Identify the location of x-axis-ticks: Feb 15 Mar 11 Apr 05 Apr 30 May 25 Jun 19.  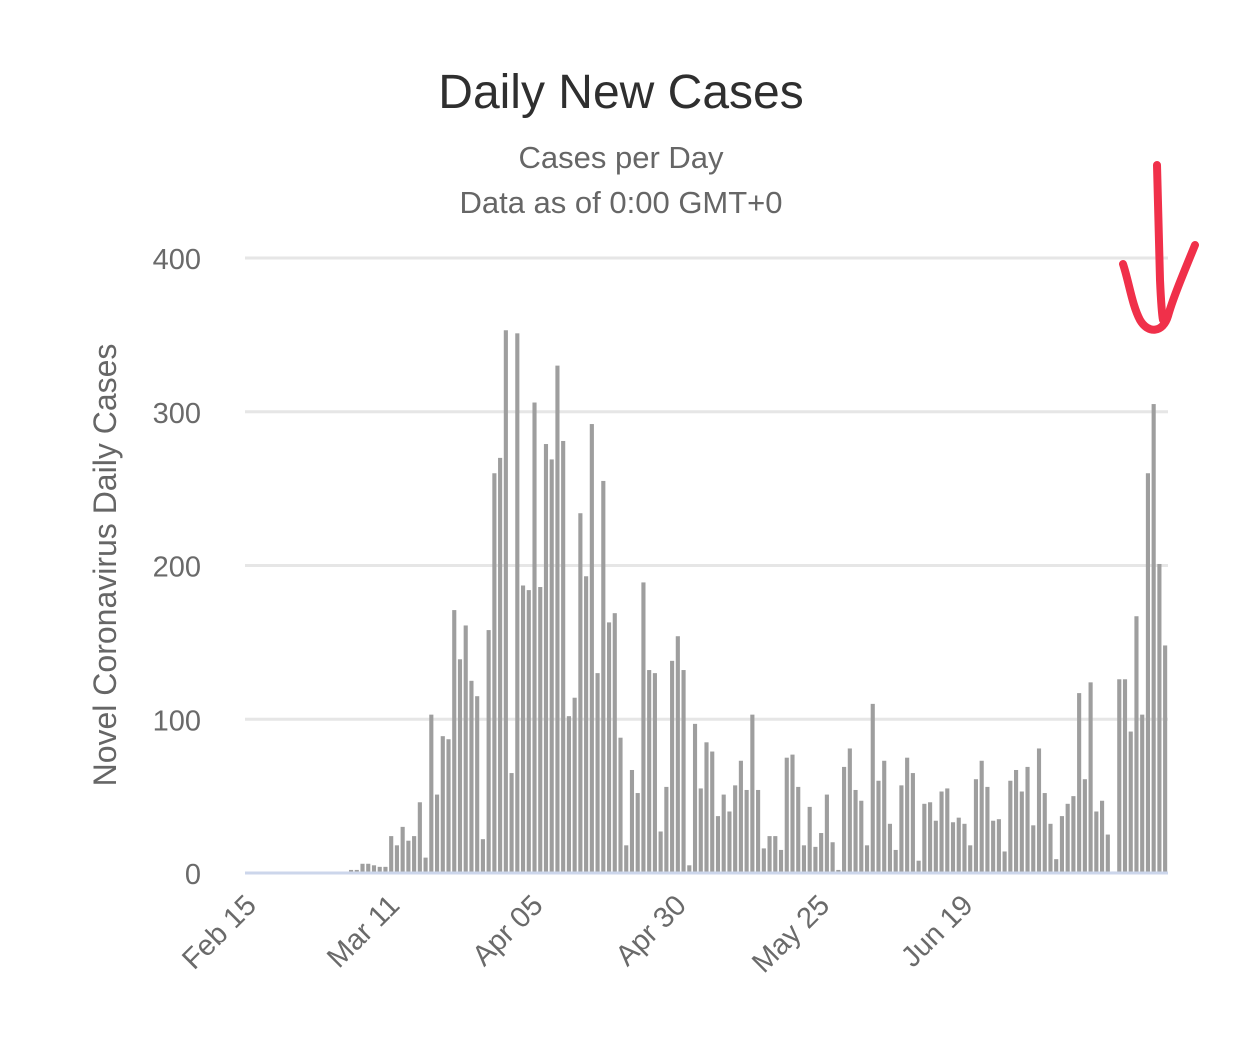
(577, 934).